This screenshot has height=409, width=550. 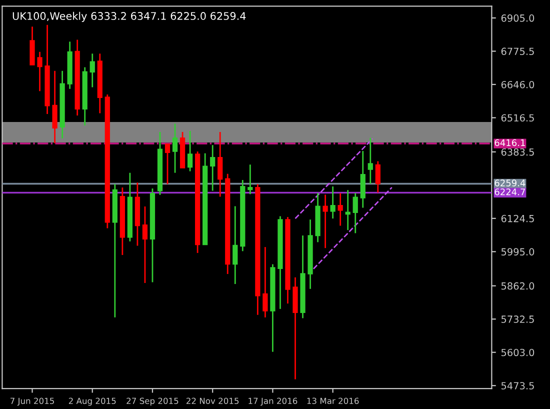 What do you see at coordinates (129, 17) in the screenshot?
I see `text: UK100,Weekly 6333.2 6347.1 6225.0 6259.4` at bounding box center [129, 17].